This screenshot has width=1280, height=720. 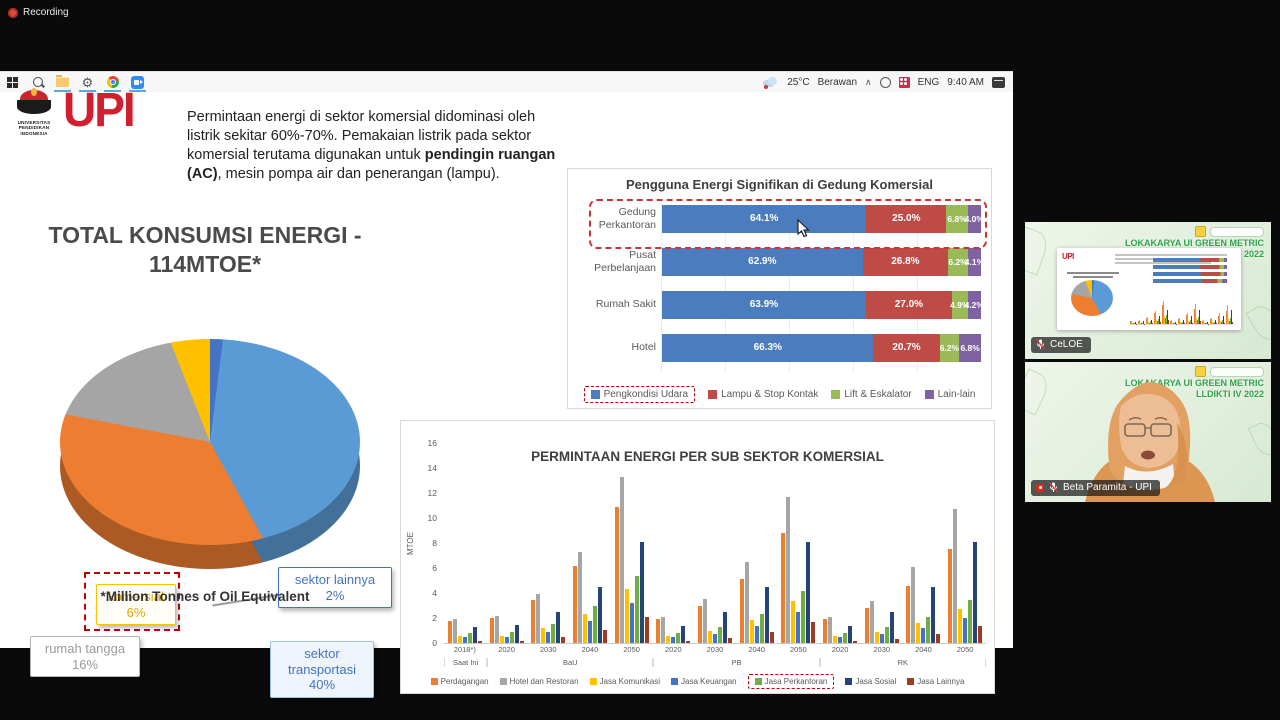 What do you see at coordinates (335, 588) in the screenshot?
I see `pie-label-sektor-lainnya: sektor lainnya 2%` at bounding box center [335, 588].